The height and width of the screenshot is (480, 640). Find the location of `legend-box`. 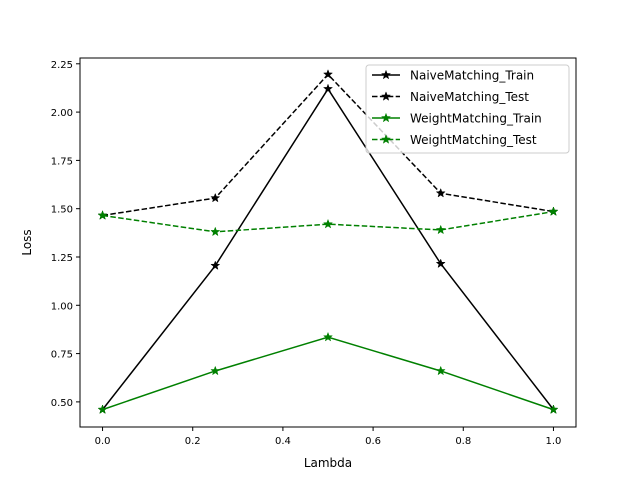

legend-box is located at coordinates (467, 109).